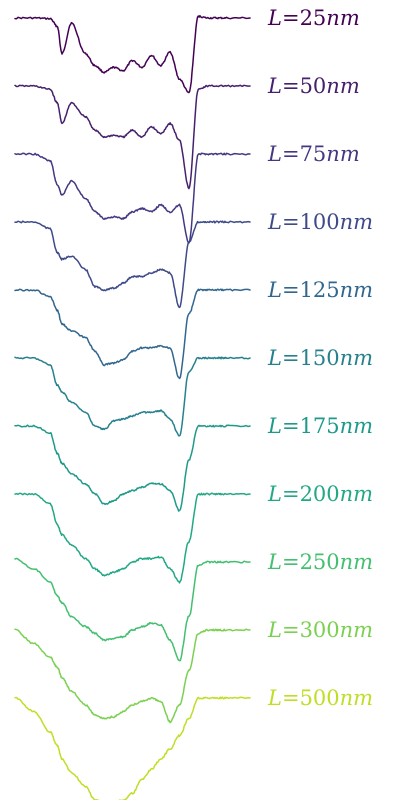 The height and width of the screenshot is (800, 400). What do you see at coordinates (132, 136) in the screenshot?
I see `series-line-L50` at bounding box center [132, 136].